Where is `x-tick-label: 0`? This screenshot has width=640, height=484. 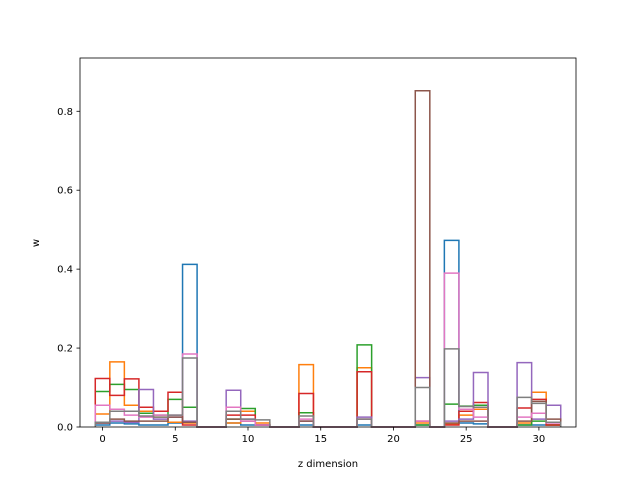
x-tick-label: 0 is located at coordinates (102, 439).